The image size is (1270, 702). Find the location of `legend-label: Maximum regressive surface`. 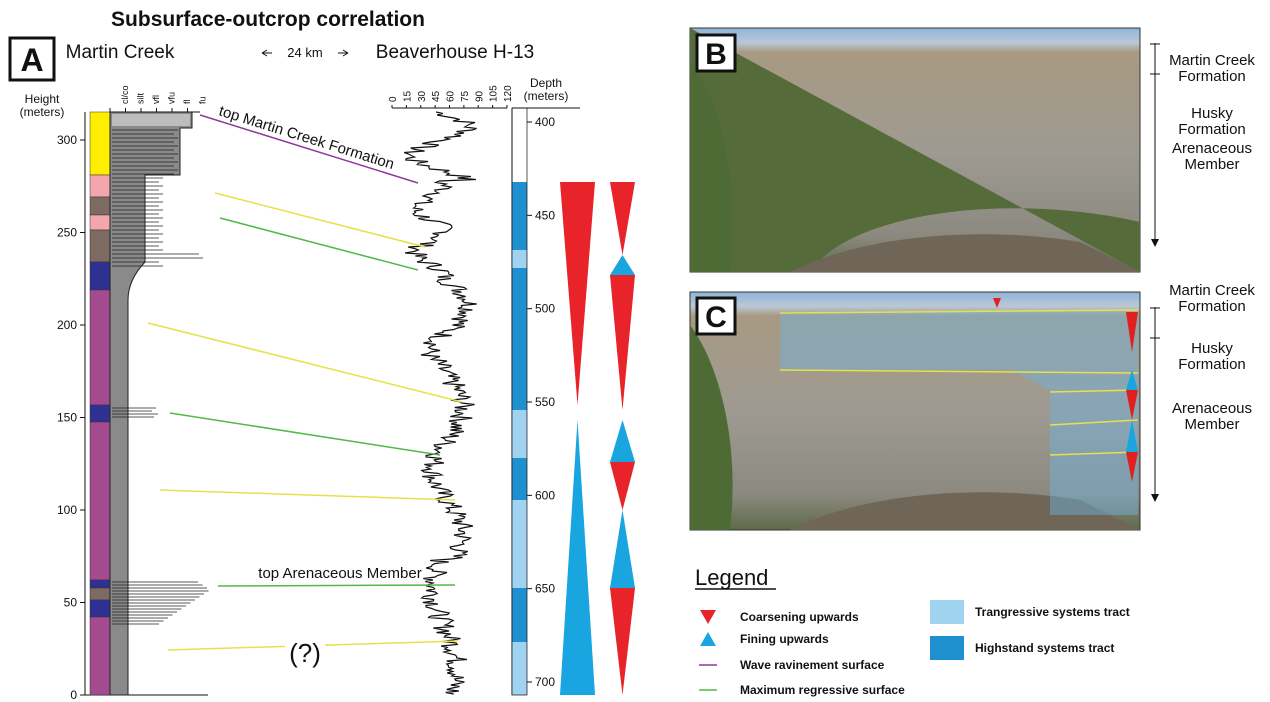

legend-label: Maximum regressive surface is located at coordinates (822, 690).